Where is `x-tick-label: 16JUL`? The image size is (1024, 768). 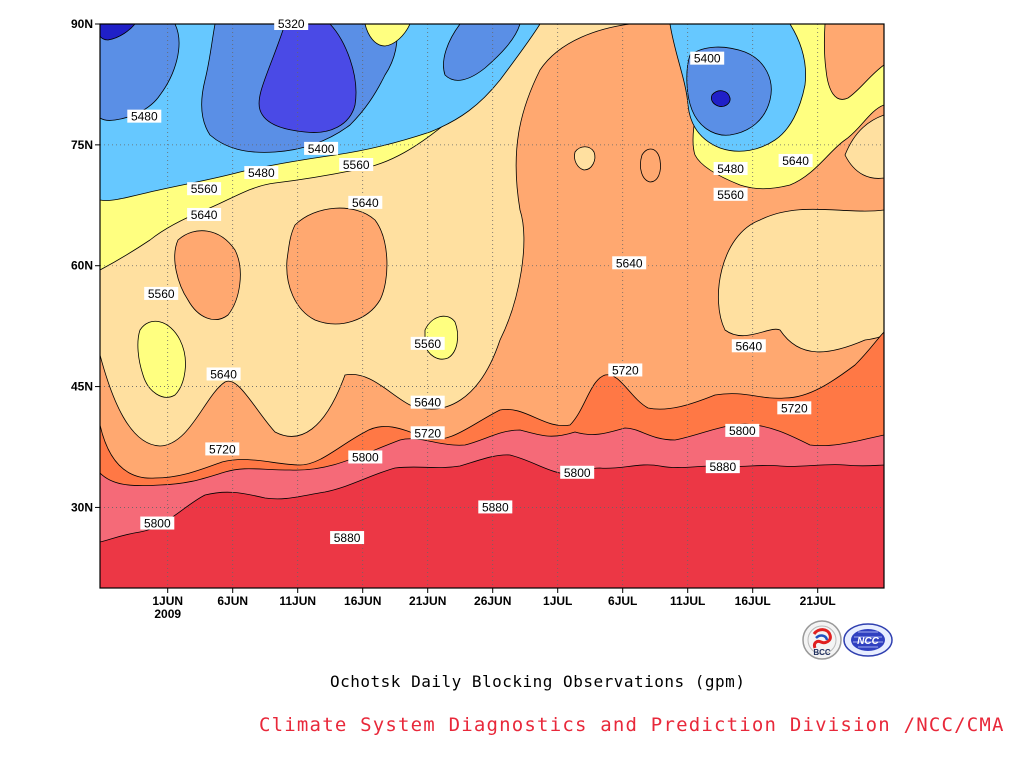 x-tick-label: 16JUL is located at coordinates (753, 601).